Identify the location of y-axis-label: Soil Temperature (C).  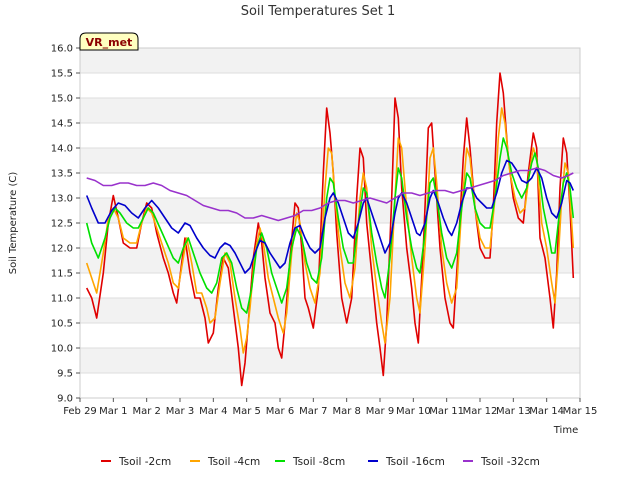
(13, 223).